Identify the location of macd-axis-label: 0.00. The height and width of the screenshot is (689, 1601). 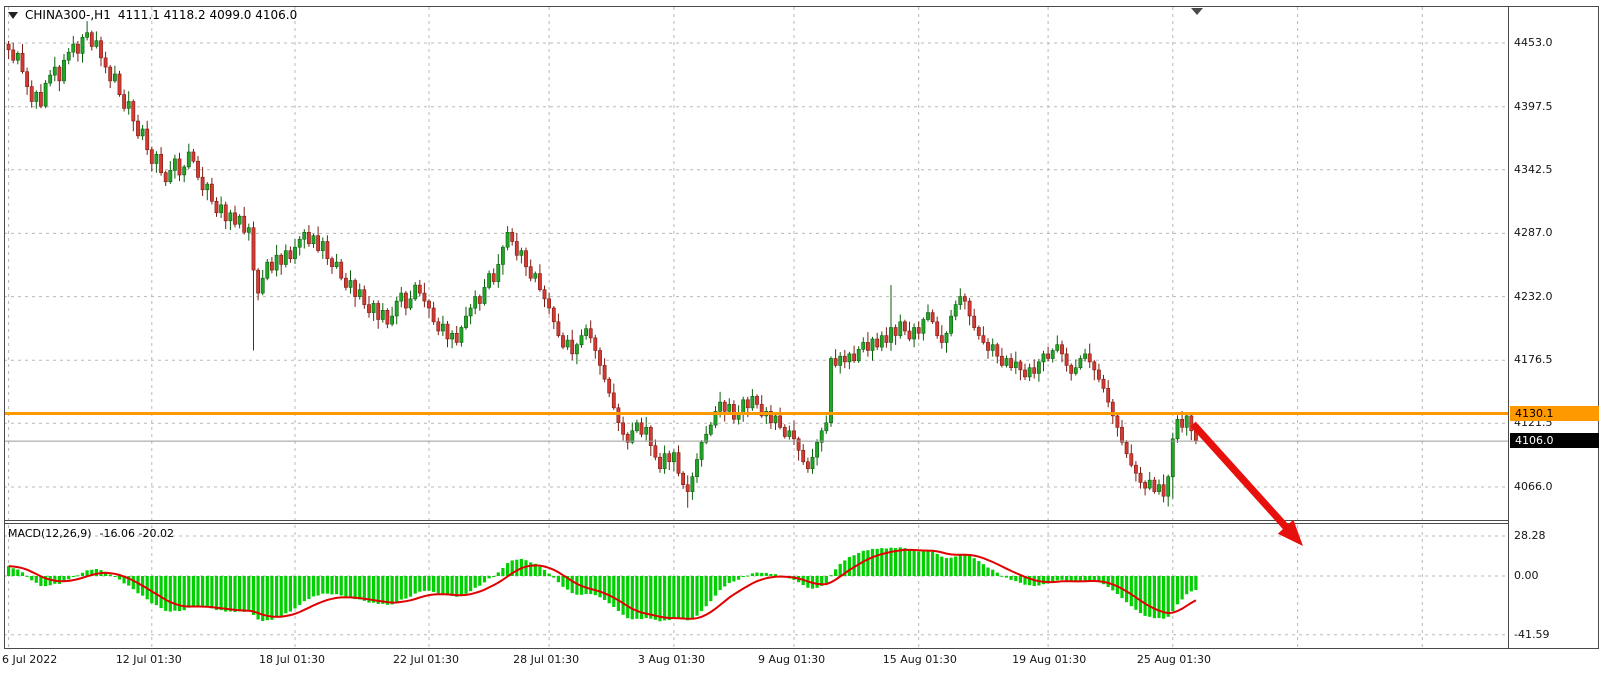
(1526, 575).